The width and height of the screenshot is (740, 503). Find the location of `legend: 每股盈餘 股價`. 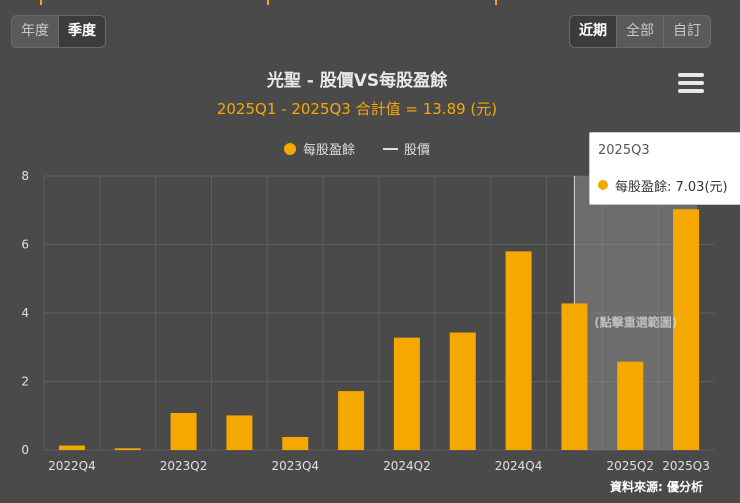

legend: 每股盈餘 股價 is located at coordinates (357, 150).